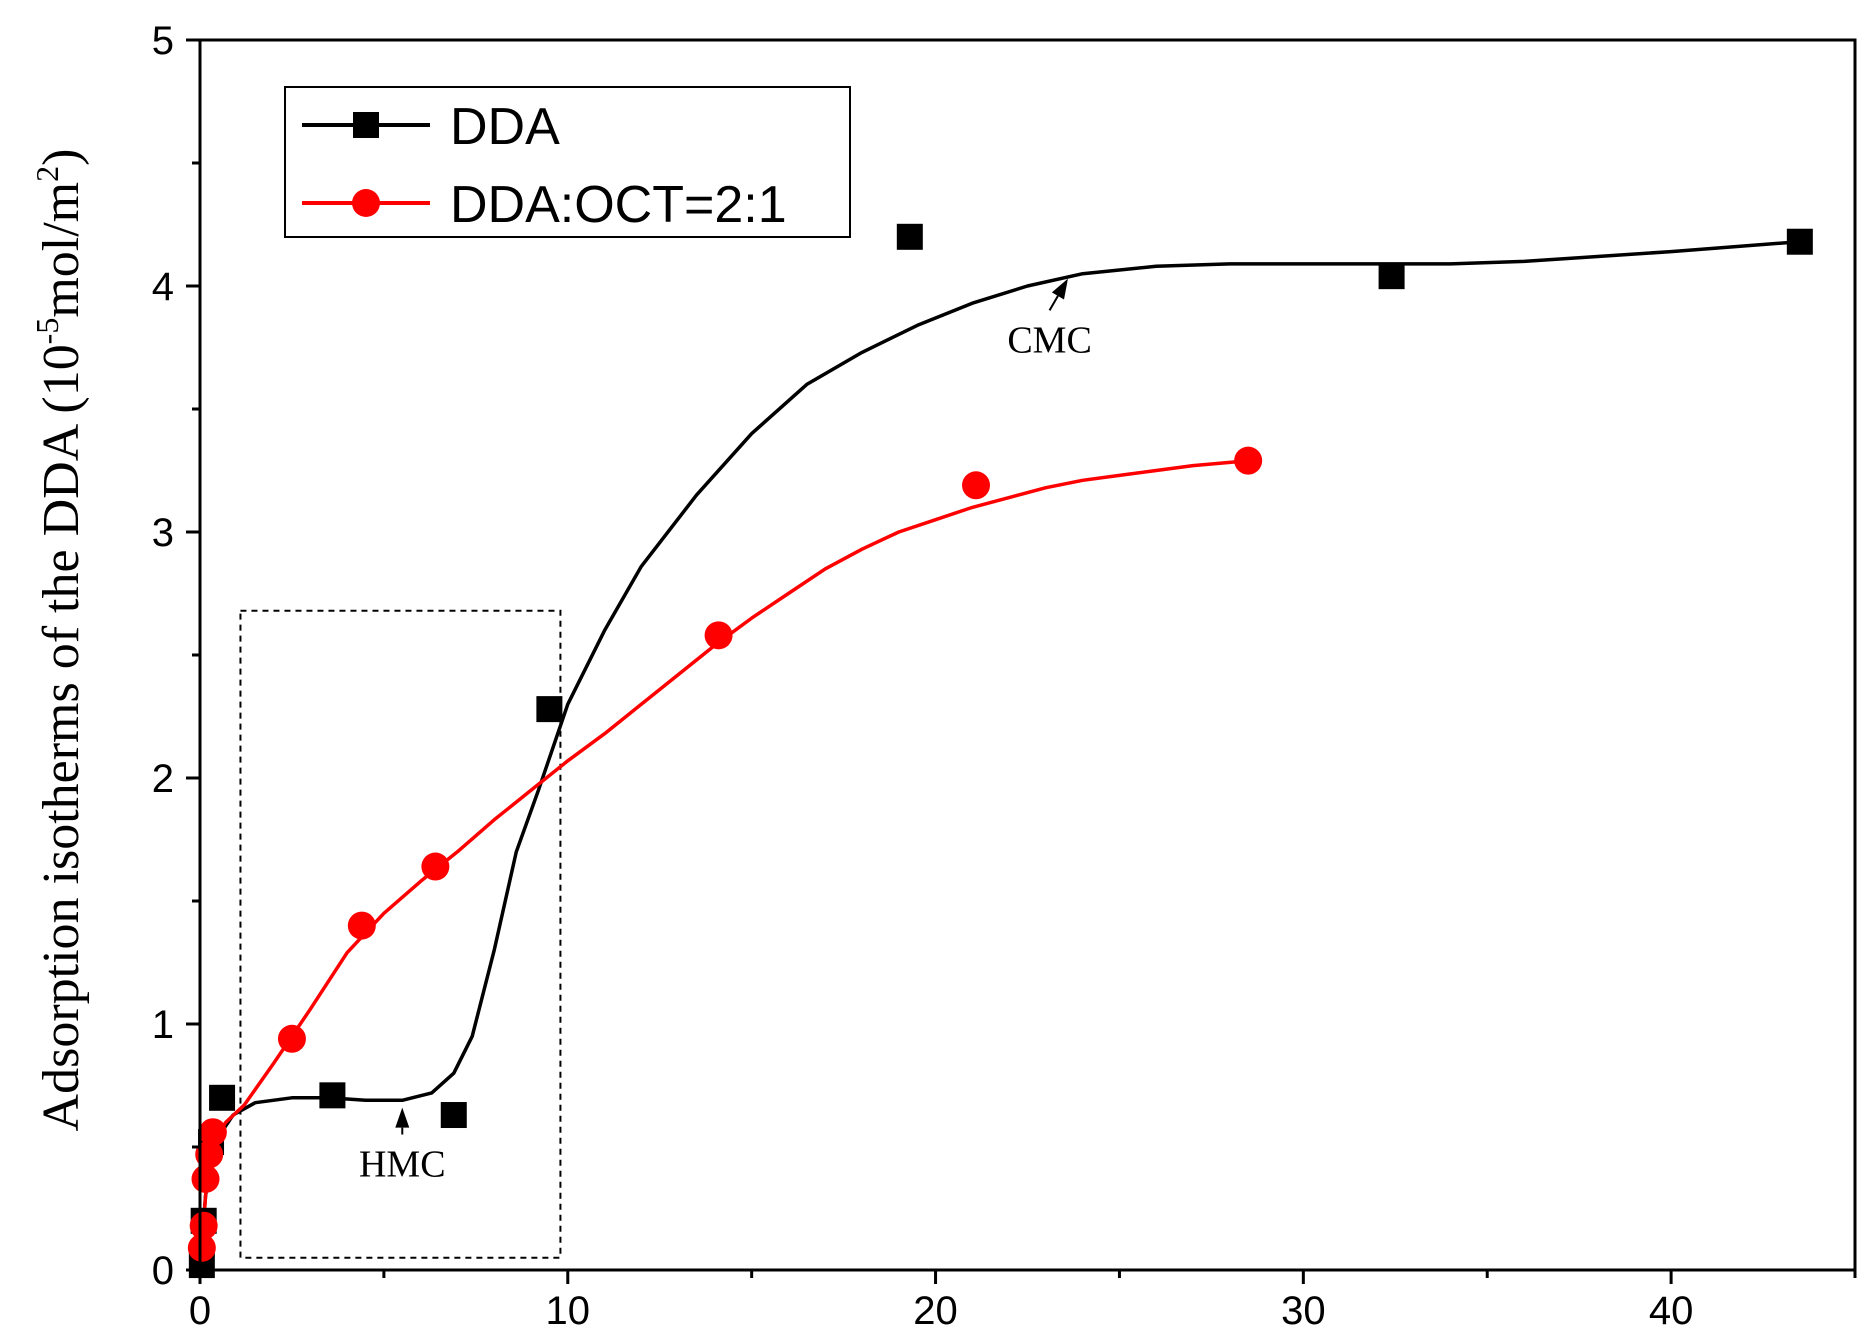 Image resolution: width=1866 pixels, height=1341 pixels. What do you see at coordinates (163, 287) in the screenshot?
I see `y-tick-label: 4` at bounding box center [163, 287].